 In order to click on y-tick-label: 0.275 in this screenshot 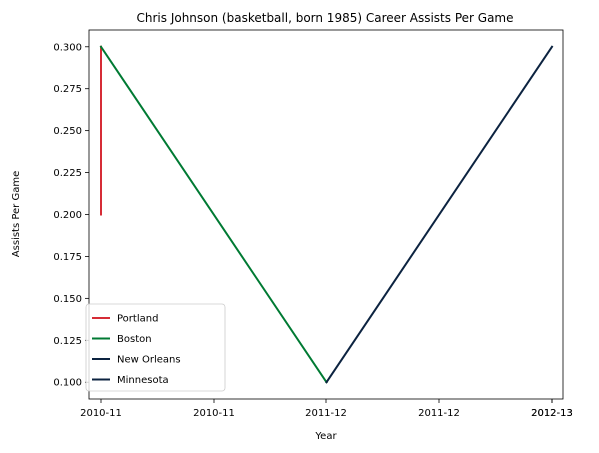, I will do `click(67, 89)`.